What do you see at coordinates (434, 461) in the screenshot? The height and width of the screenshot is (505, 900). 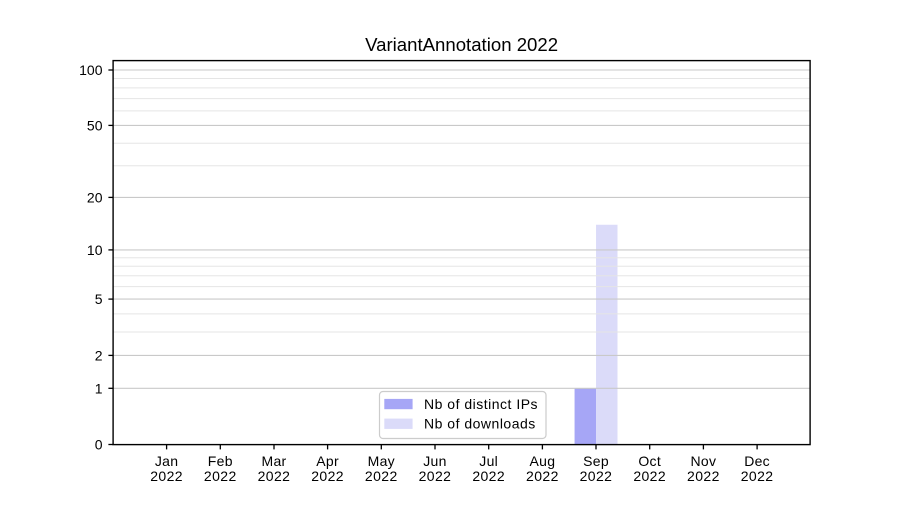 I see `svg-text: Jun` at bounding box center [434, 461].